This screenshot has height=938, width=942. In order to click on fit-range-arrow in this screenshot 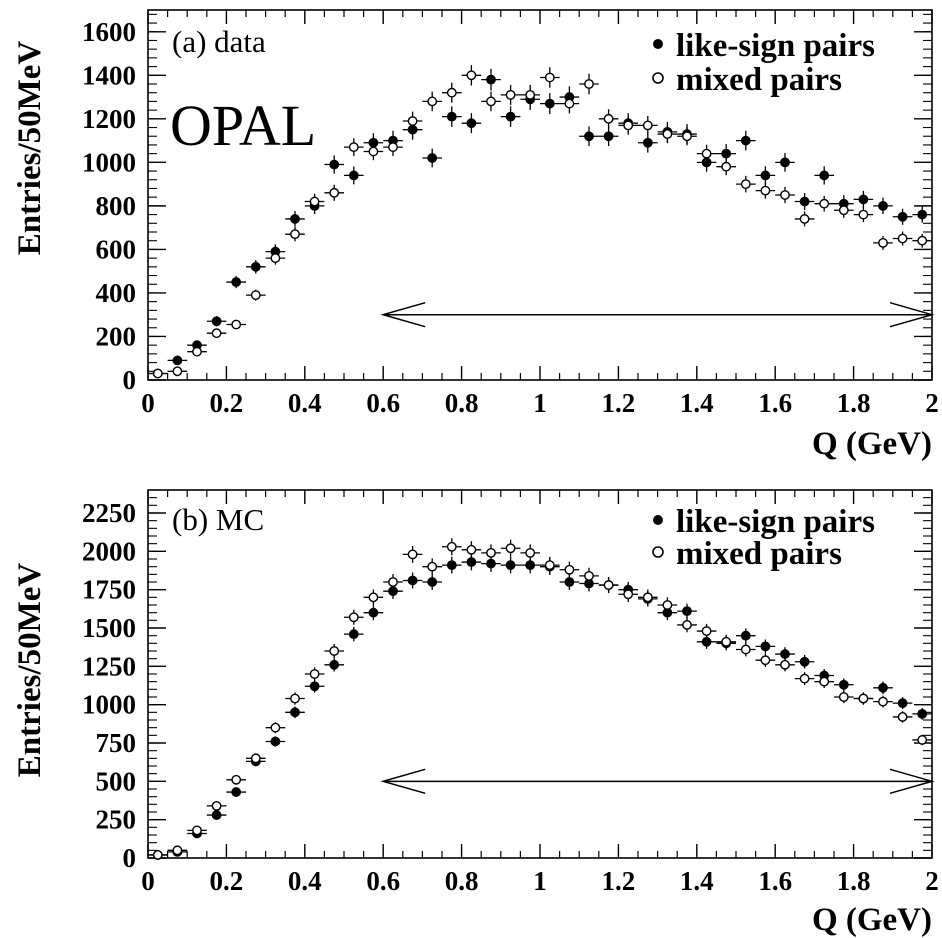, I will do `click(657, 781)`.